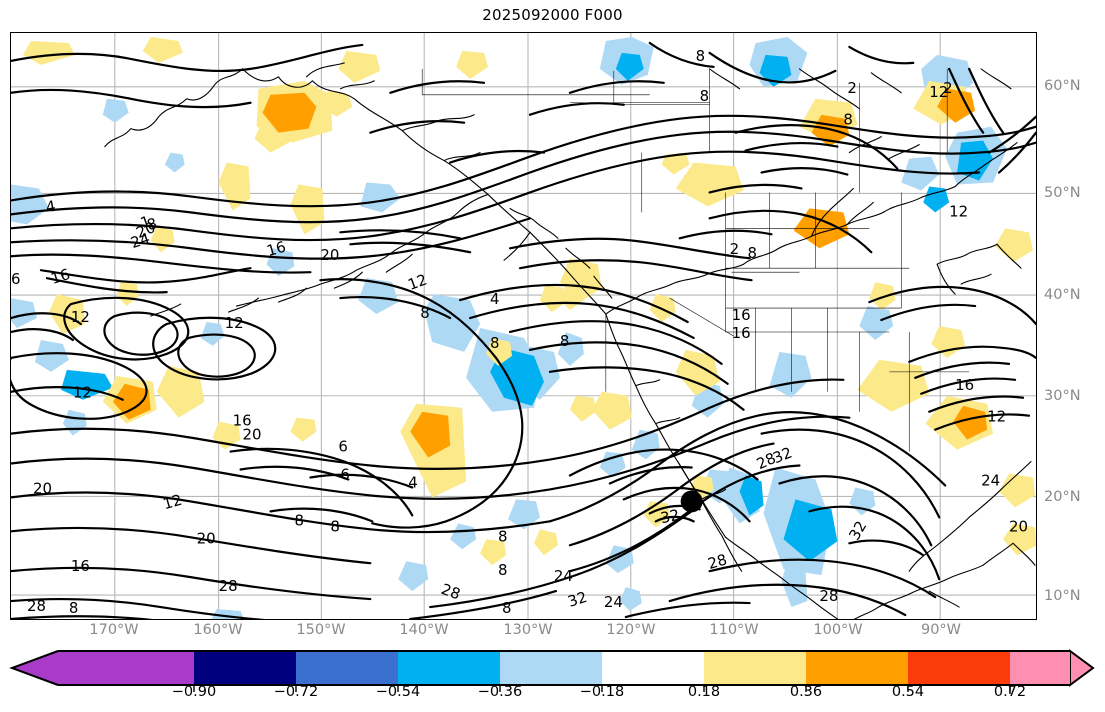  Describe the element at coordinates (552, 15) in the screenshot. I see `page-title: 2025092000 F000` at that location.